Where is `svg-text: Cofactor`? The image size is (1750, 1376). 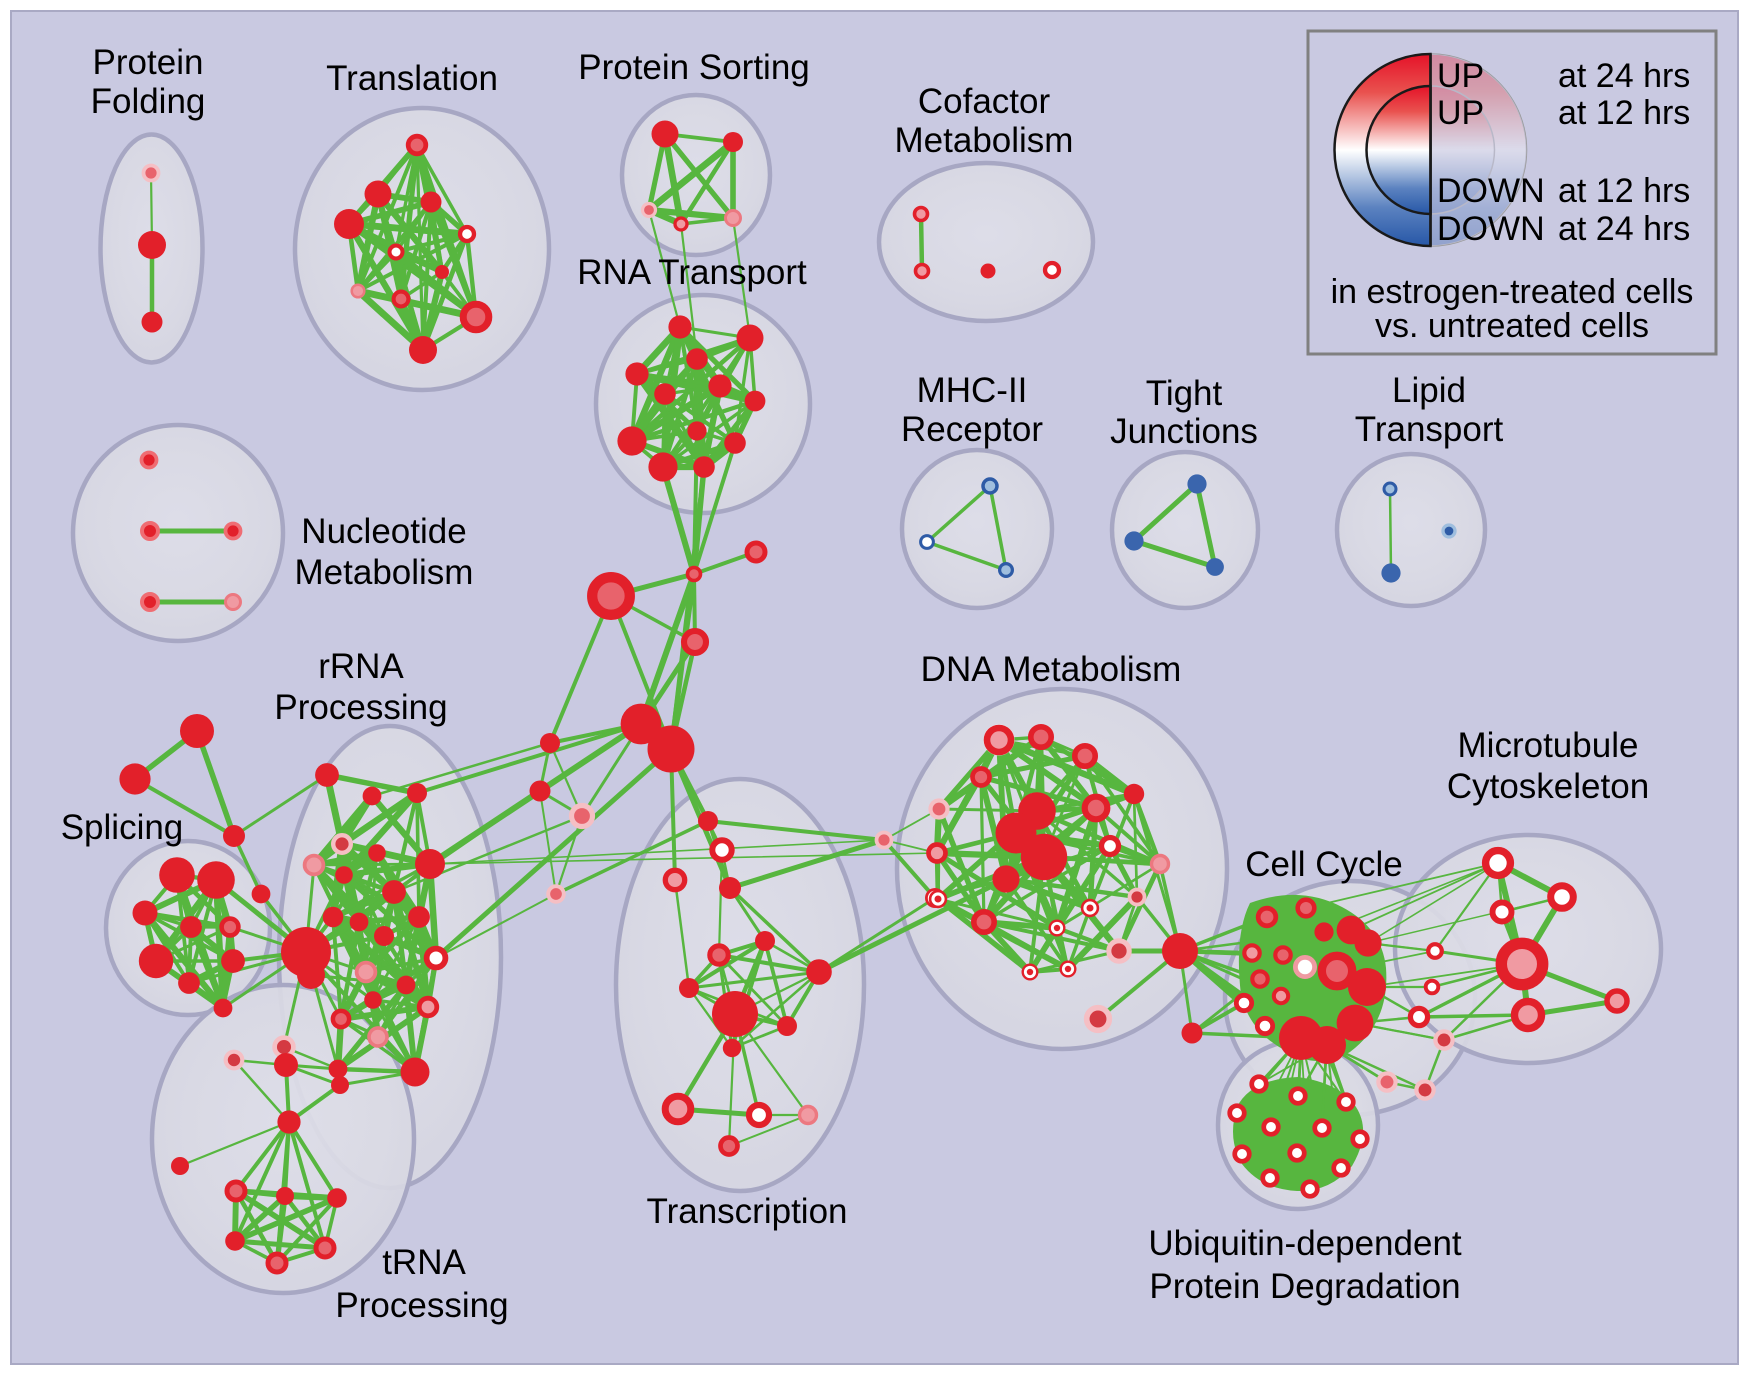 svg-text: Cofactor is located at coordinates (984, 101).